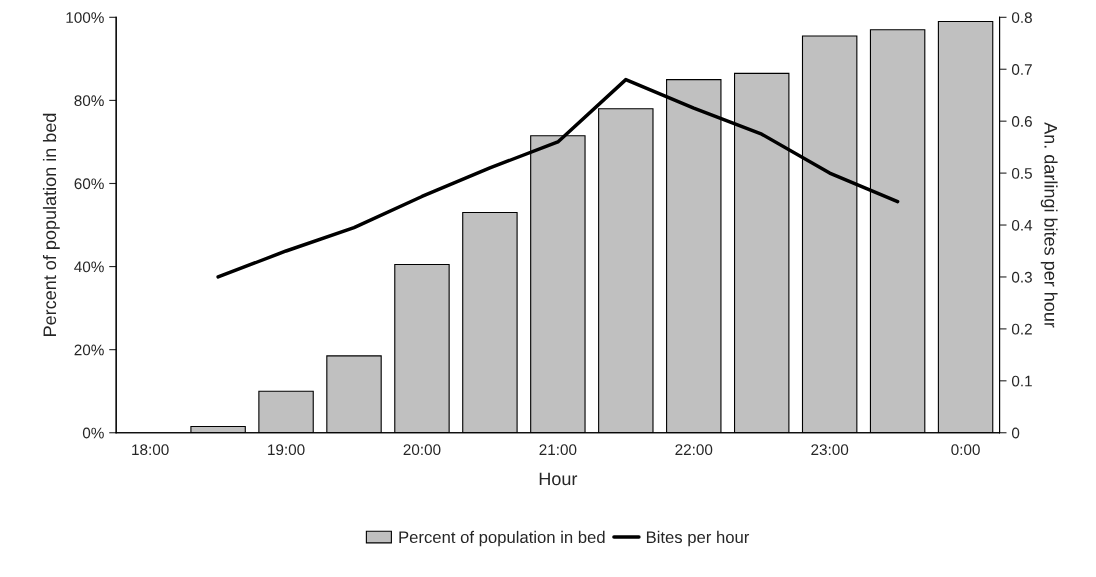  Describe the element at coordinates (286, 450) in the screenshot. I see `x-tick-label: 19:00` at that location.